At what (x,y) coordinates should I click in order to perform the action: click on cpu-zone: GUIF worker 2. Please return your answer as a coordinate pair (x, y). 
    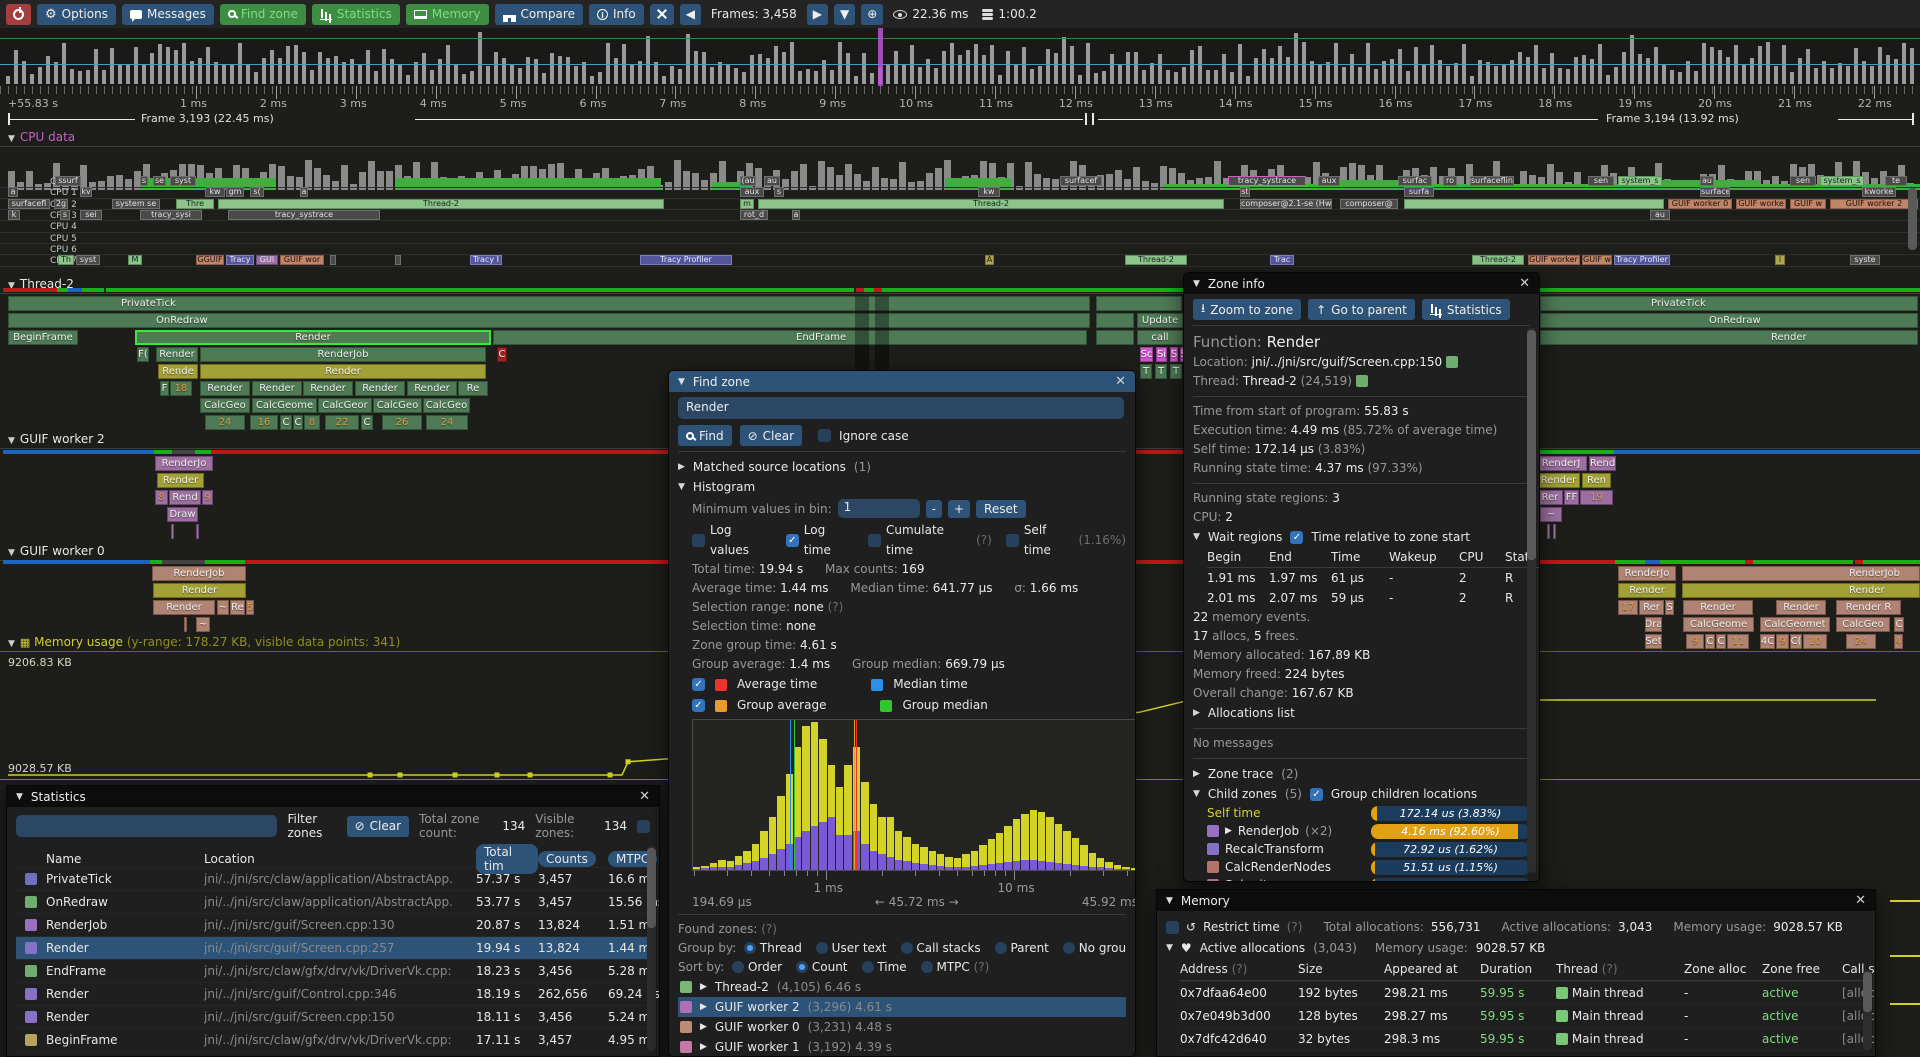
    Looking at the image, I should click on (1554, 260).